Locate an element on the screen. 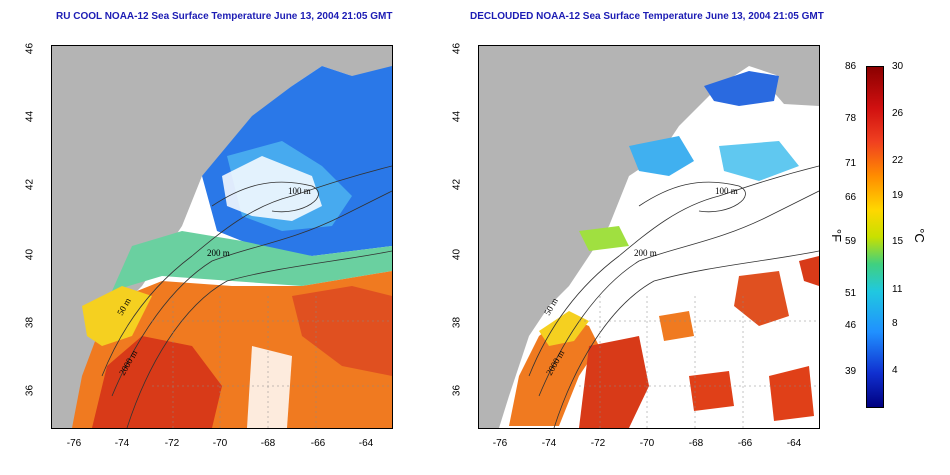 This screenshot has height=475, width=950. fahrenheit-tick: 59 is located at coordinates (851, 241).